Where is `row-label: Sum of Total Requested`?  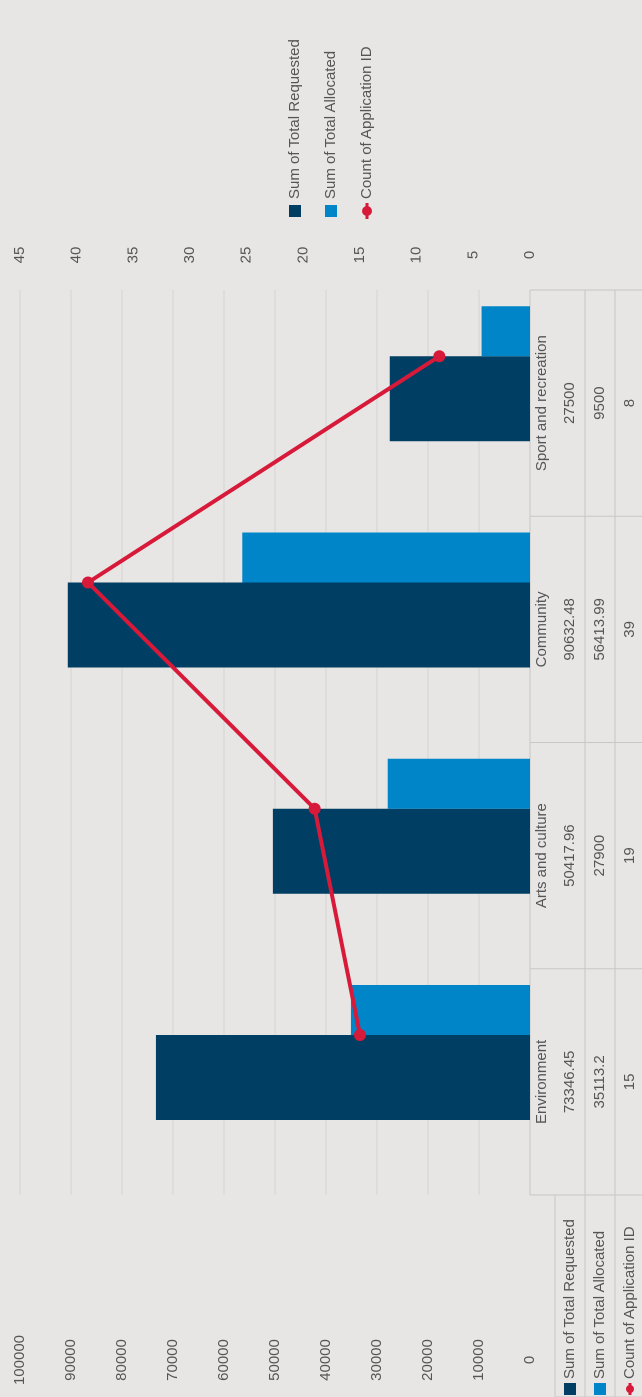 row-label: Sum of Total Requested is located at coordinates (569, 1299).